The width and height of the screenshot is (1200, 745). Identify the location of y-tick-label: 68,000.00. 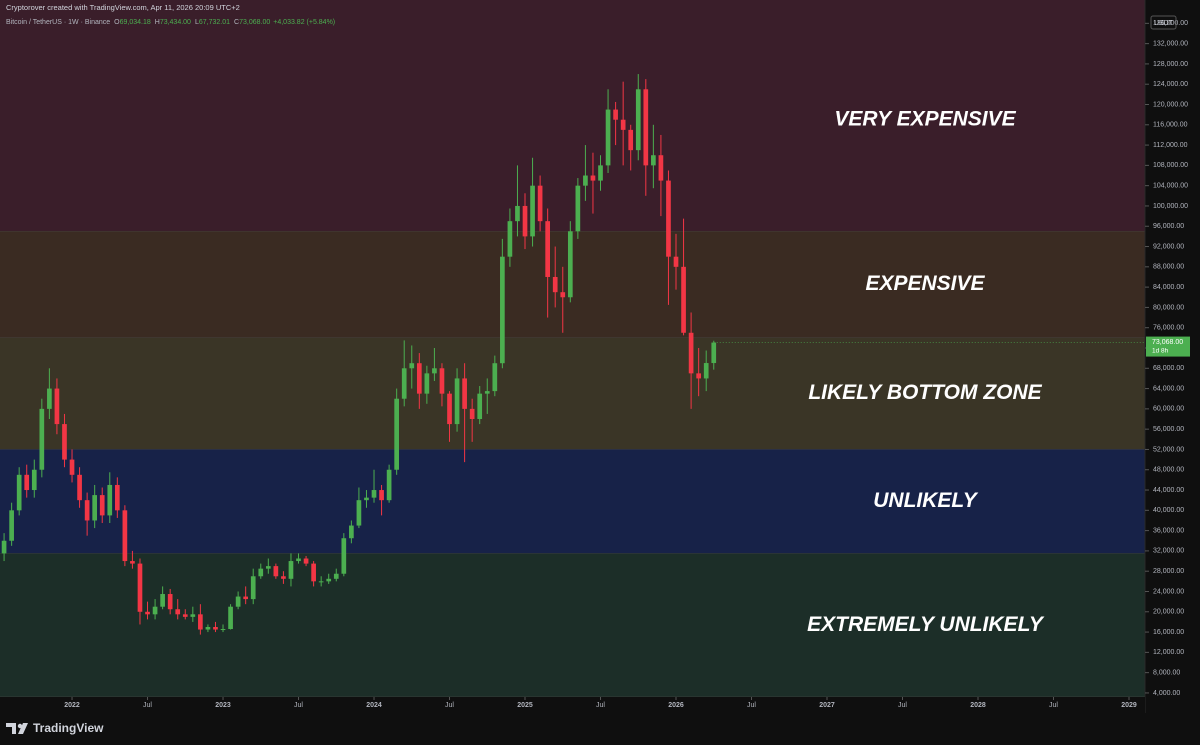
(1168, 368).